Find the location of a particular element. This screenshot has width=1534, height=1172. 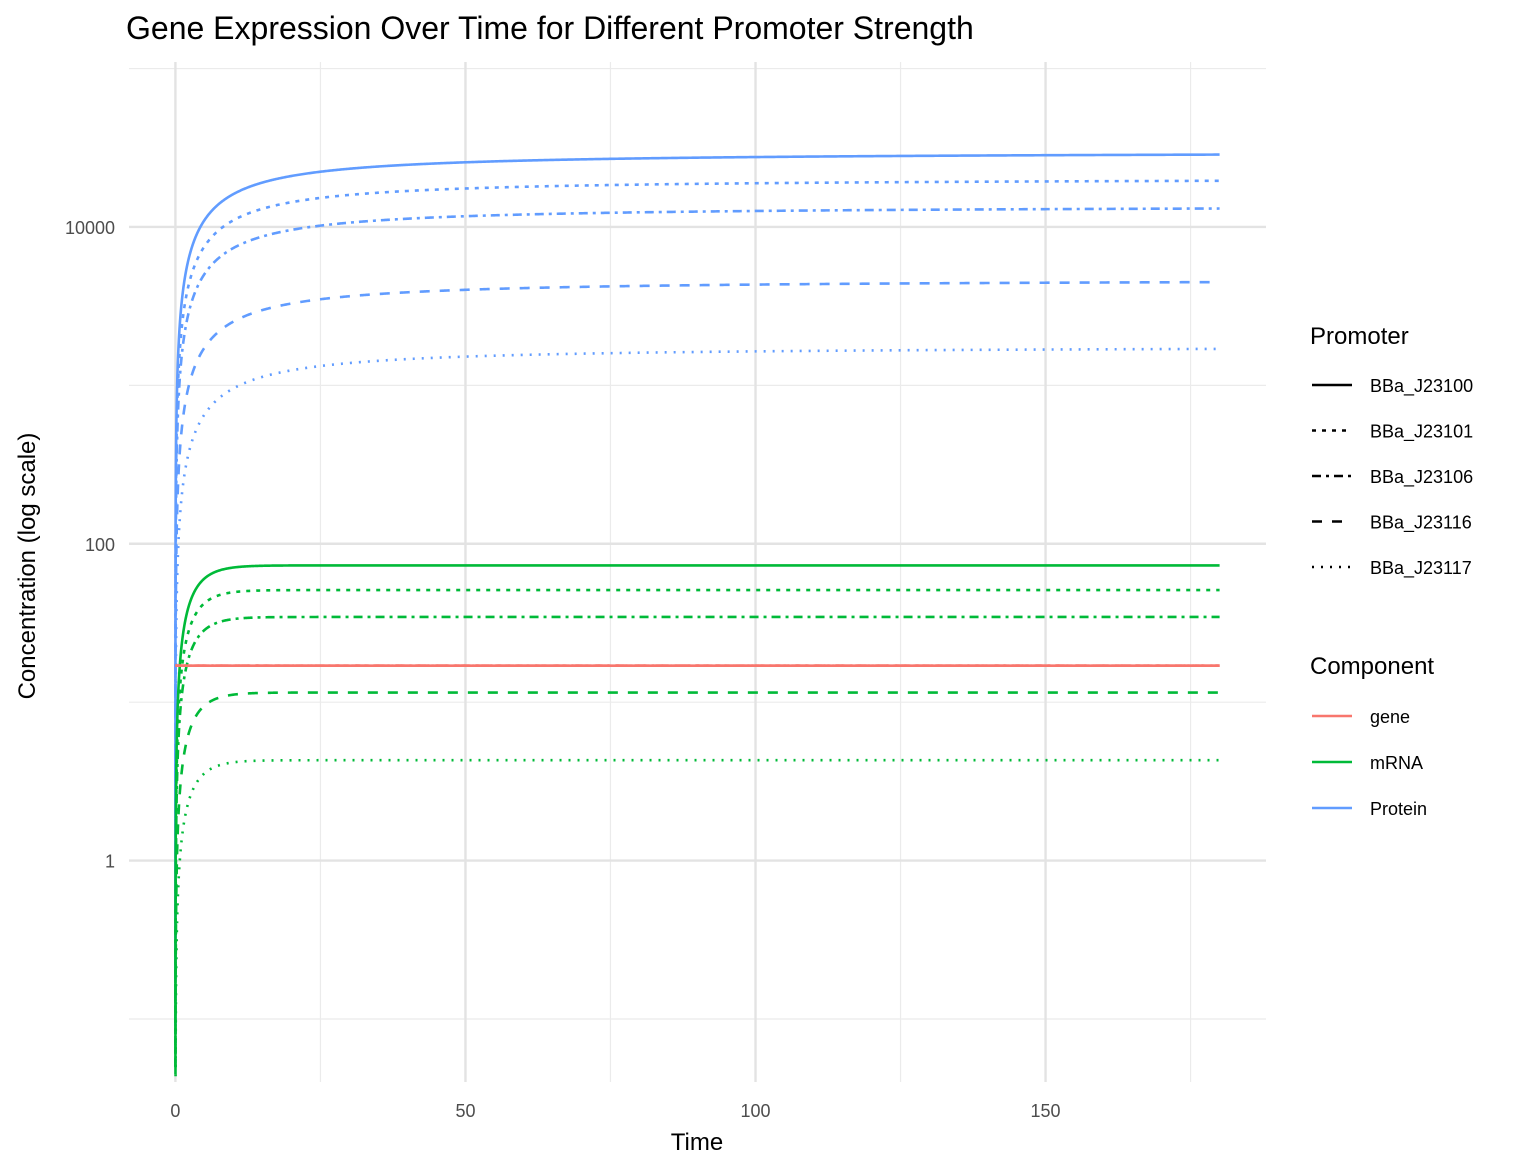

legend-label-protein: Protein is located at coordinates (1398, 809).